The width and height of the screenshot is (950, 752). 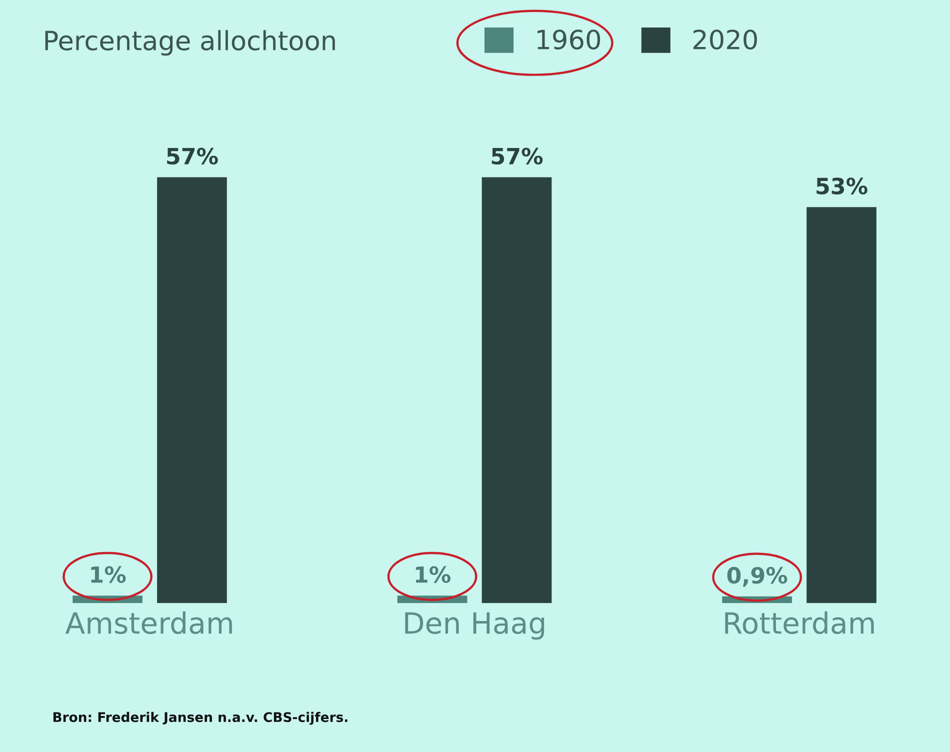 What do you see at coordinates (190, 43) in the screenshot?
I see `legend-title: Percentage allochtoon` at bounding box center [190, 43].